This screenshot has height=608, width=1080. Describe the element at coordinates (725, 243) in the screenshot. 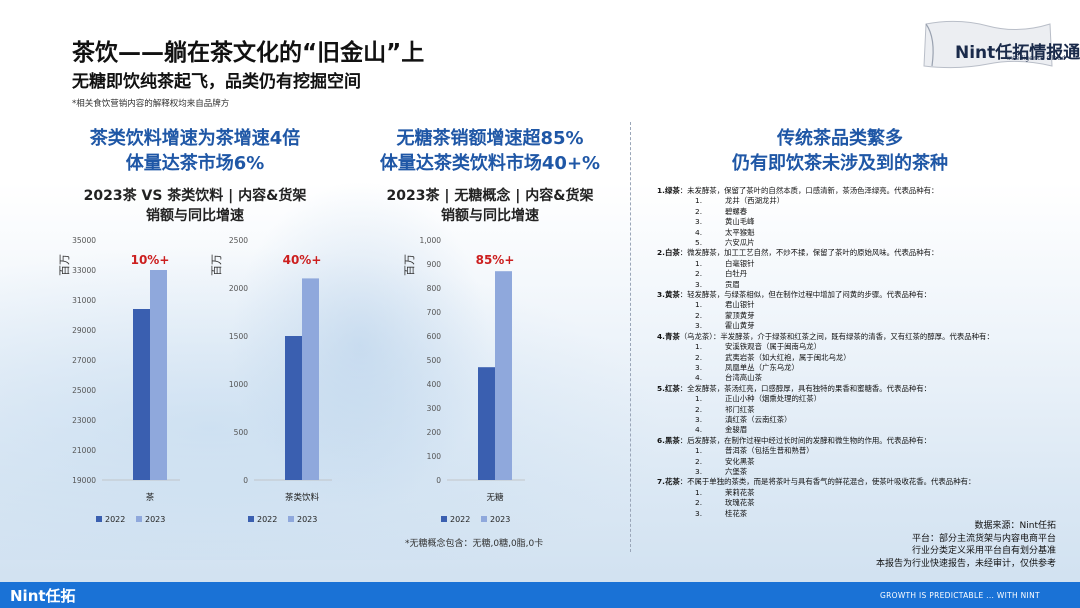

I see `tea-variety: 5. 六安瓜片` at that location.